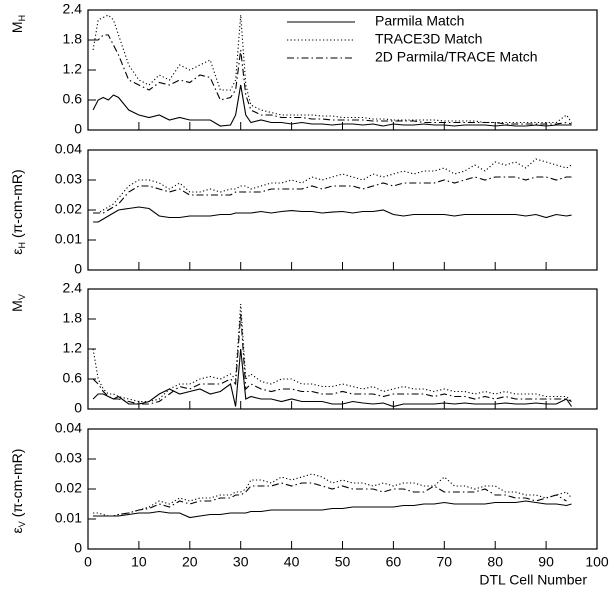  What do you see at coordinates (445, 562) in the screenshot?
I see `x-tick-label: 70` at bounding box center [445, 562].